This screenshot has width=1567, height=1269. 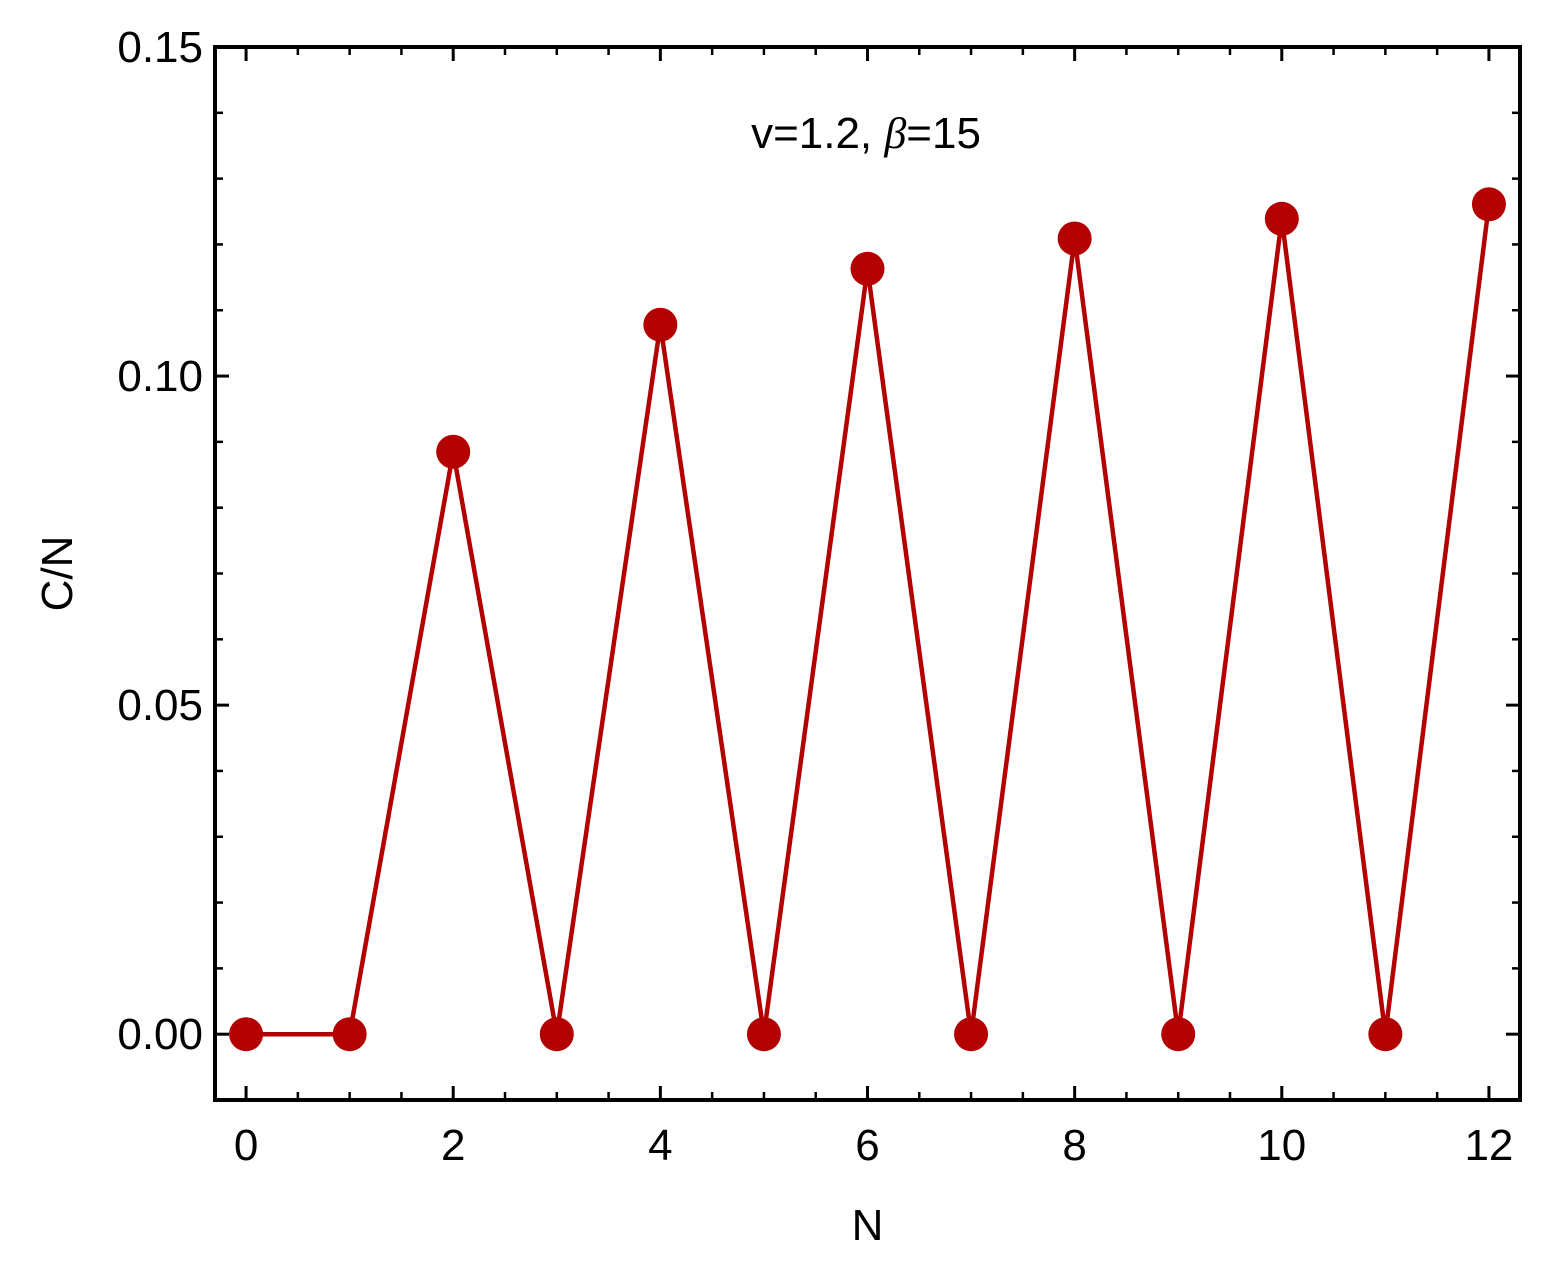 What do you see at coordinates (160, 47) in the screenshot?
I see `y-tick-label: 0.15` at bounding box center [160, 47].